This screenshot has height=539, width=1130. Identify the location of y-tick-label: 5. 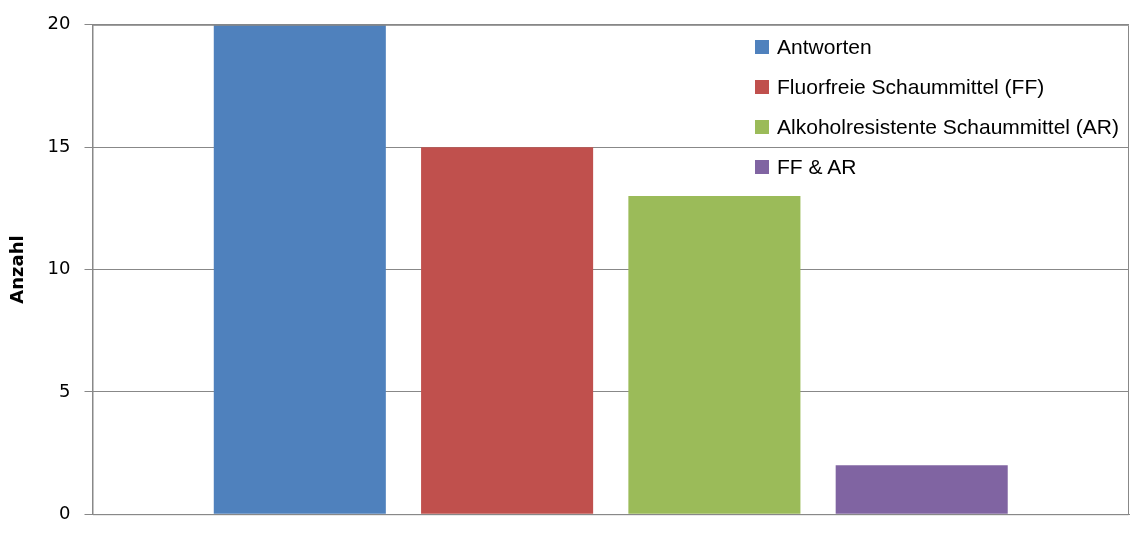
(65, 390).